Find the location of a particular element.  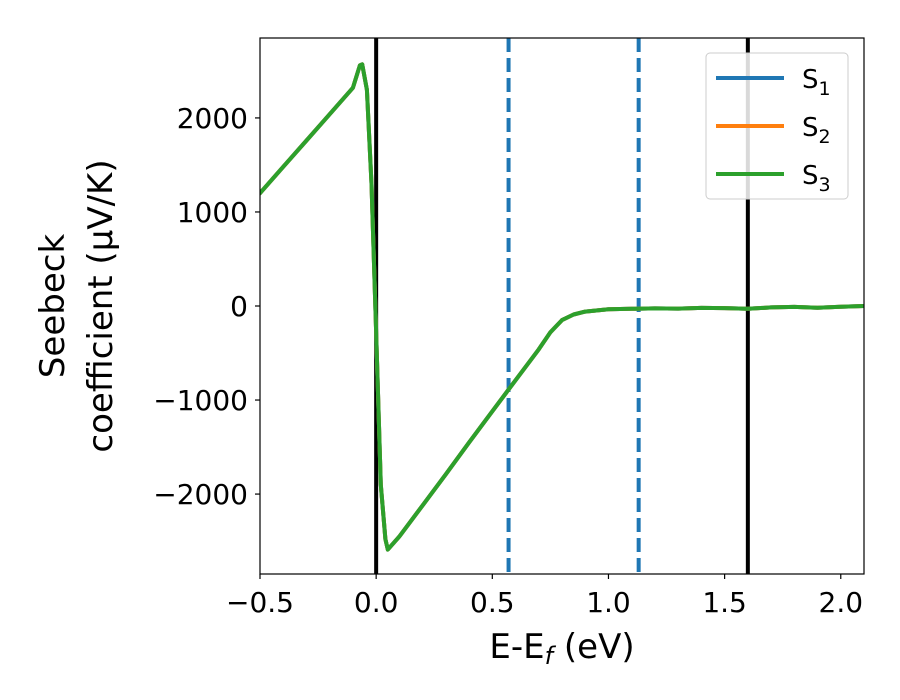

x-tick-label: 2.0 is located at coordinates (841, 602).